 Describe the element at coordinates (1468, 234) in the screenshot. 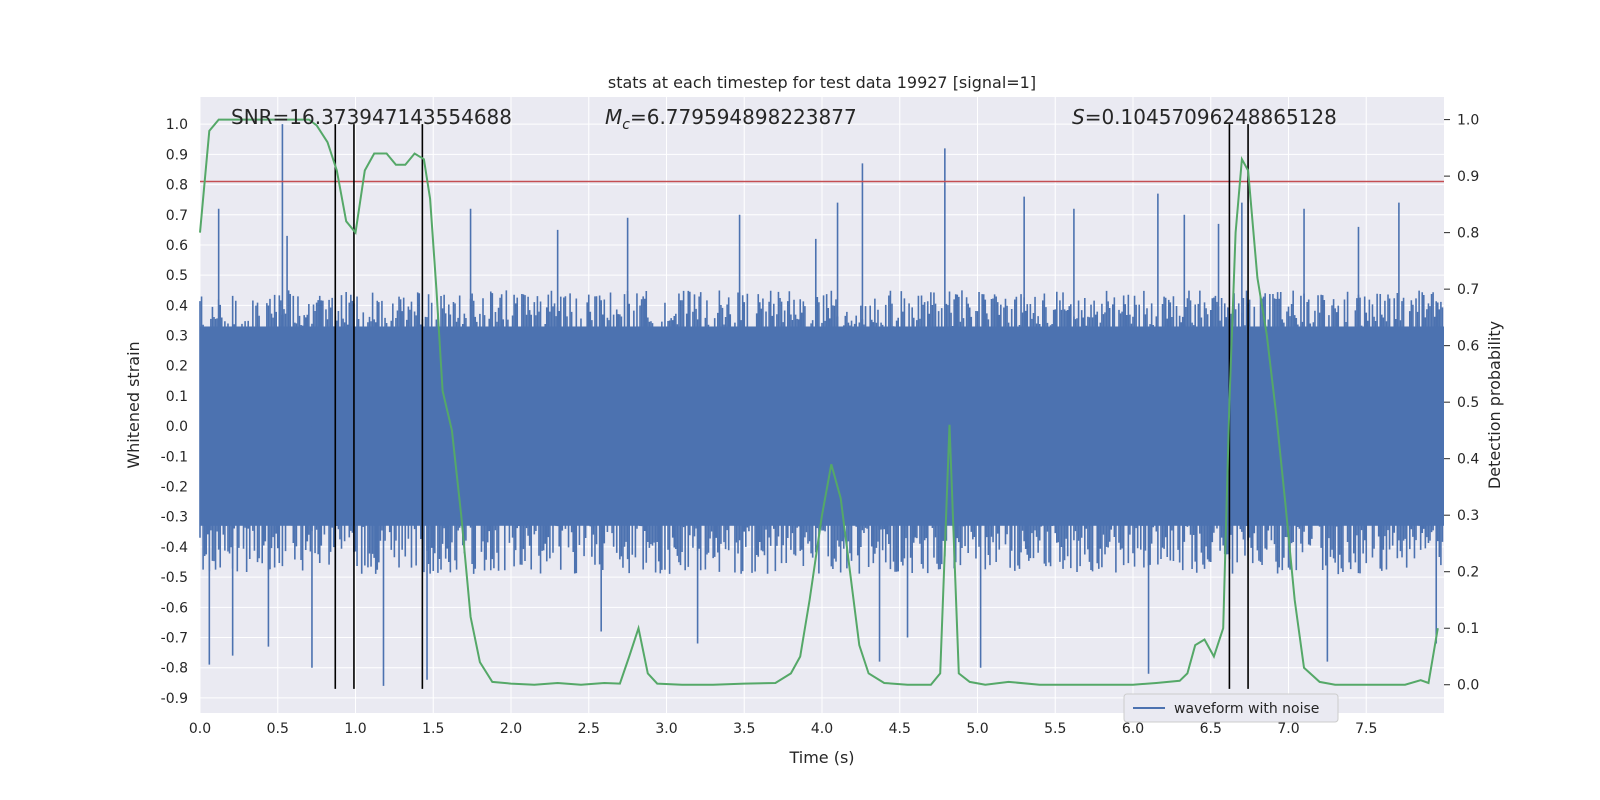

I see `y-right-tick-label: 0.8` at that location.